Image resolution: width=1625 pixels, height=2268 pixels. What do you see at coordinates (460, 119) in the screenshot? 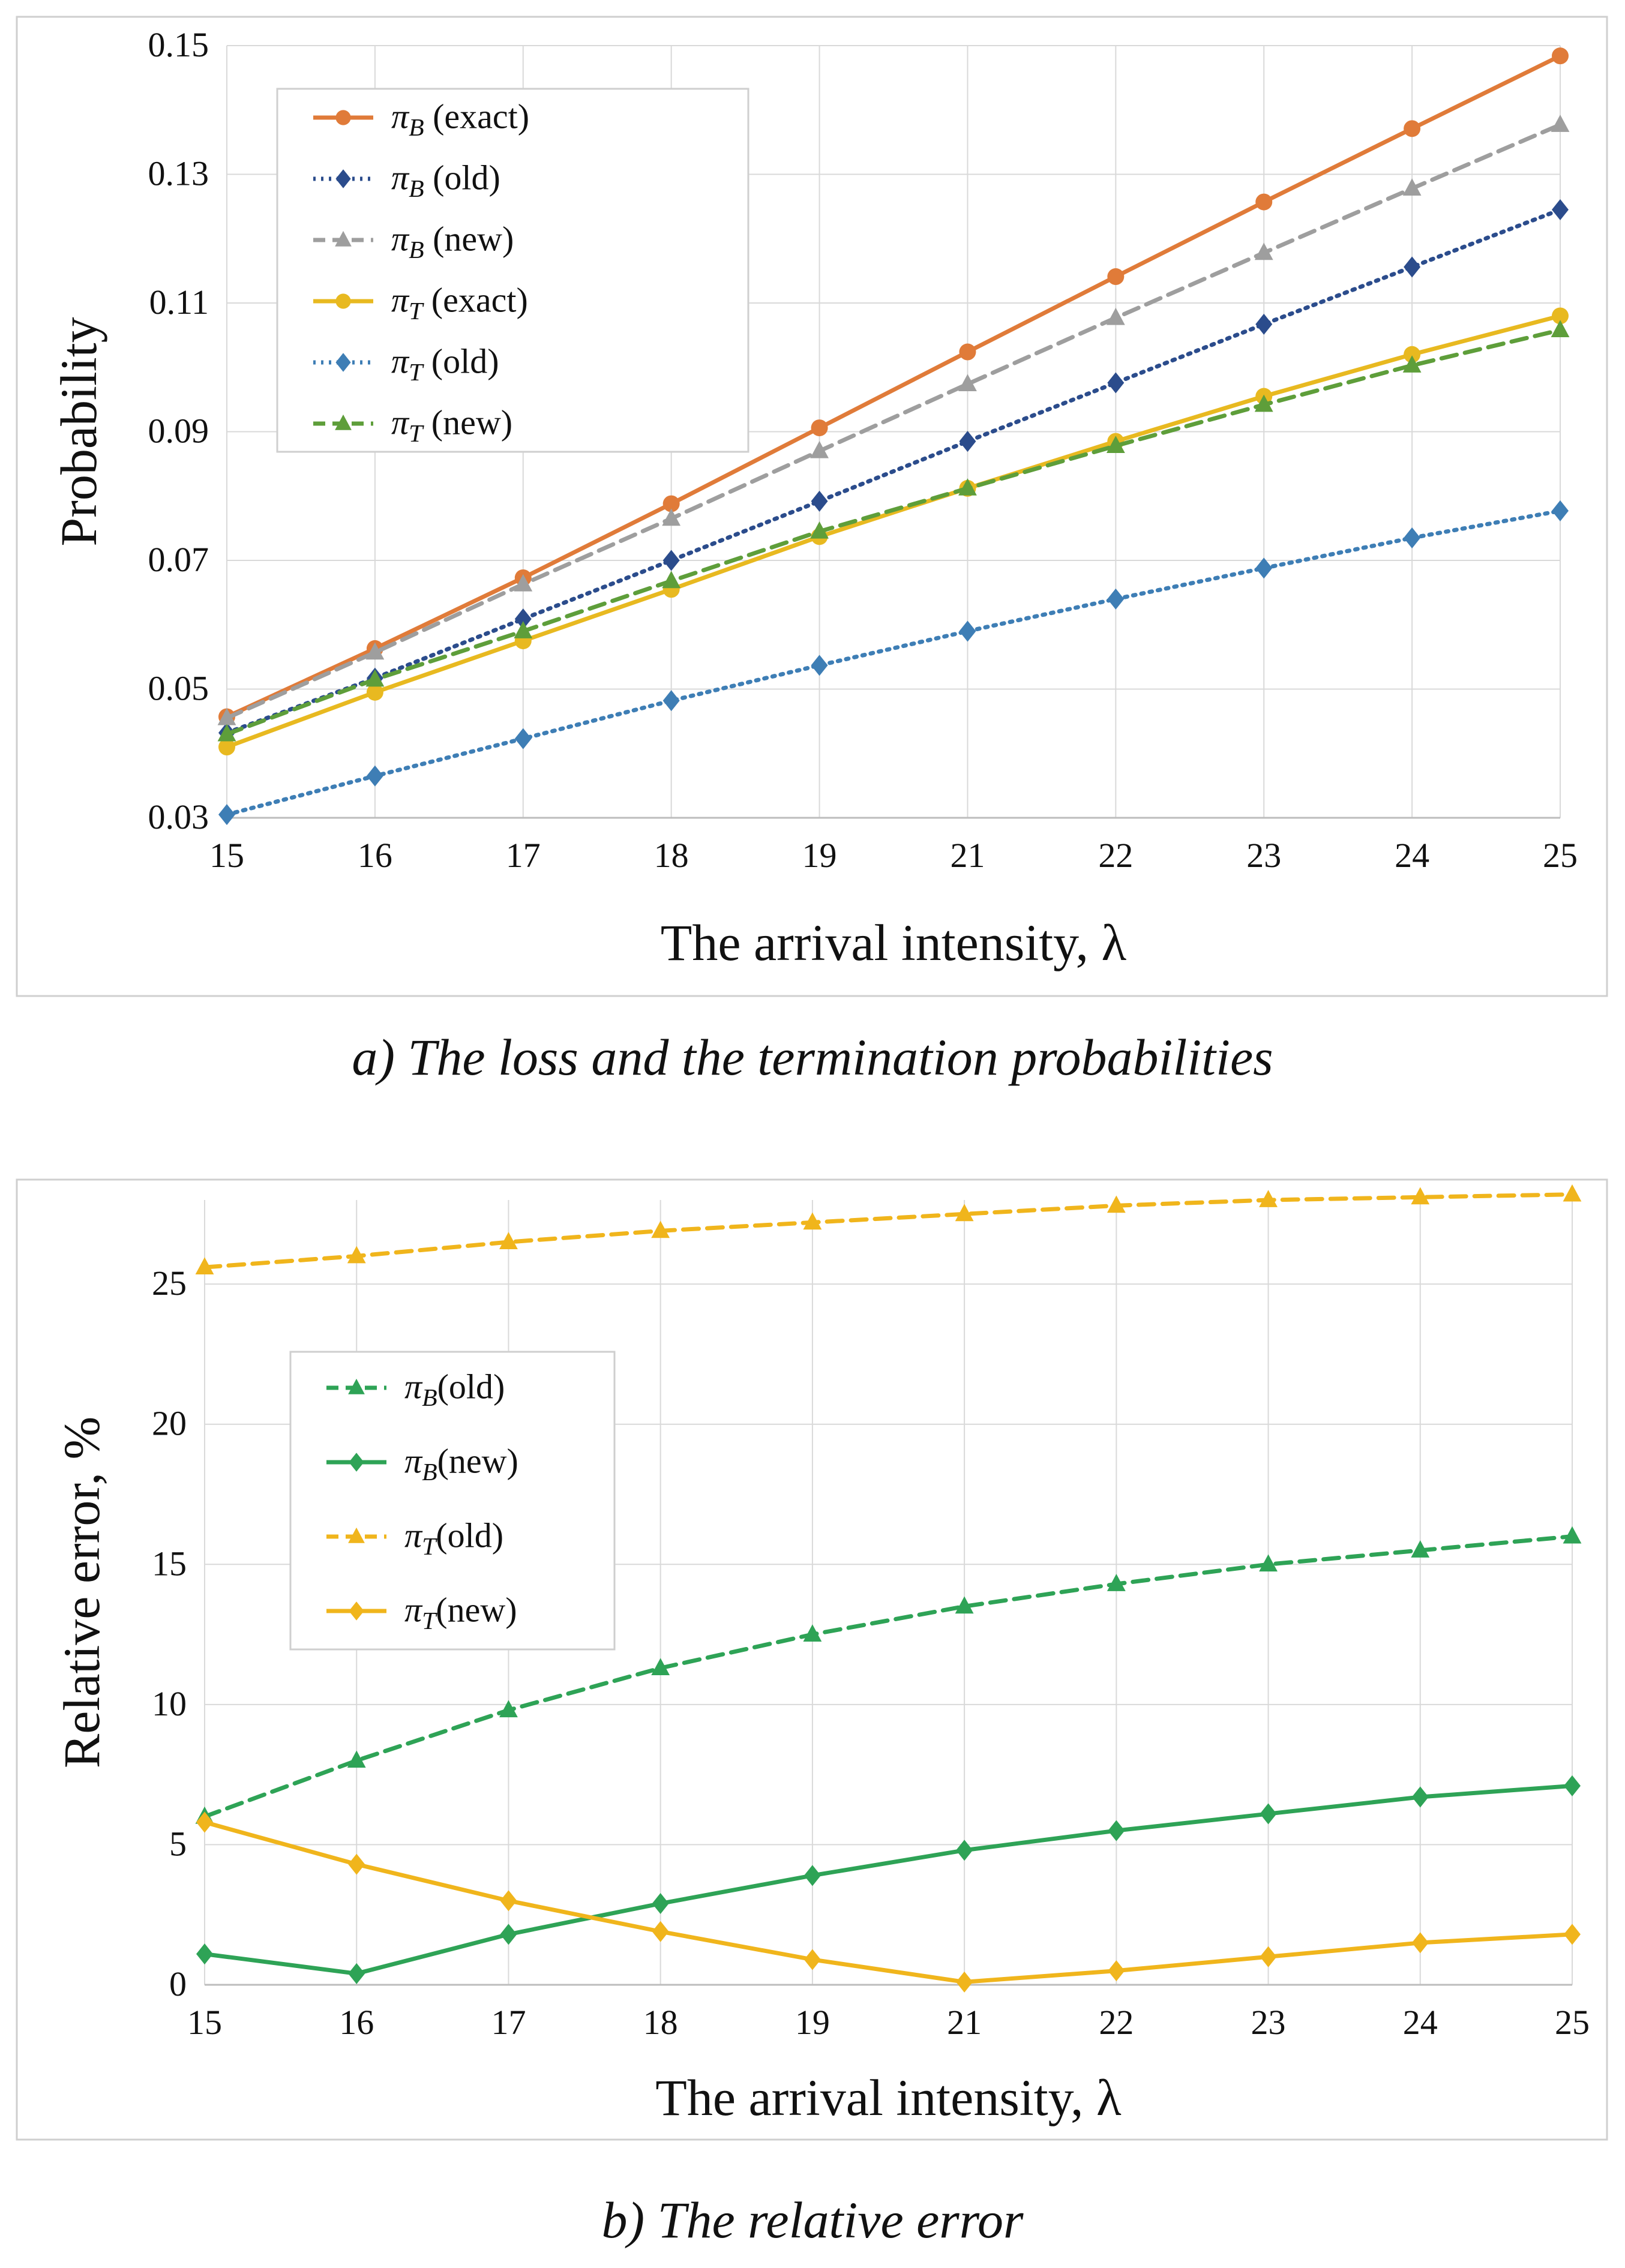
I see `legend-label: πB (exact)` at bounding box center [460, 119].